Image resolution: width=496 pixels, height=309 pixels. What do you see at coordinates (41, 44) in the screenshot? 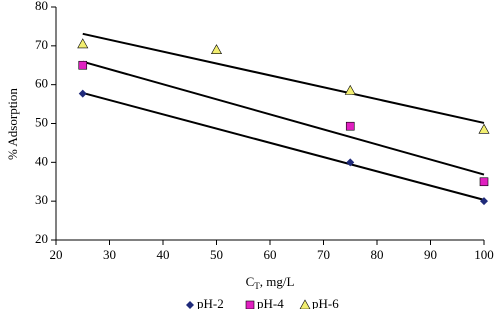
I see `y-tick-label: 70` at bounding box center [41, 44].